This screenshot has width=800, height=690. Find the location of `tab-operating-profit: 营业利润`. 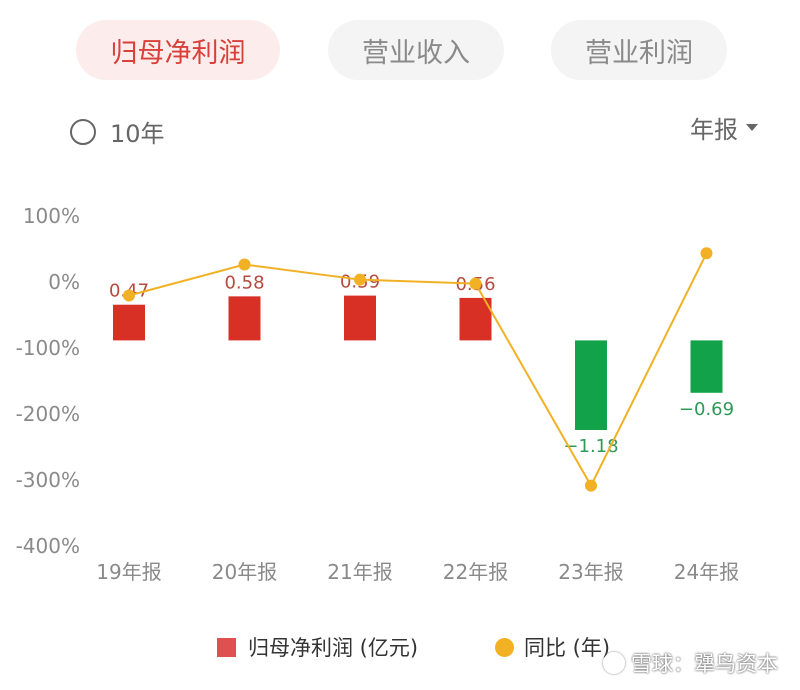

tab-operating-profit: 营业利润 is located at coordinates (639, 50).